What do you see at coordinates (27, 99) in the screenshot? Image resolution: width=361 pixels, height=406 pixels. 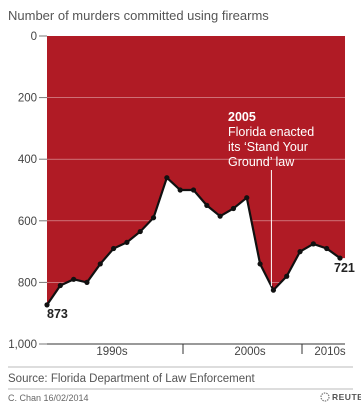 I see `y-tick-label: 200` at bounding box center [27, 99].